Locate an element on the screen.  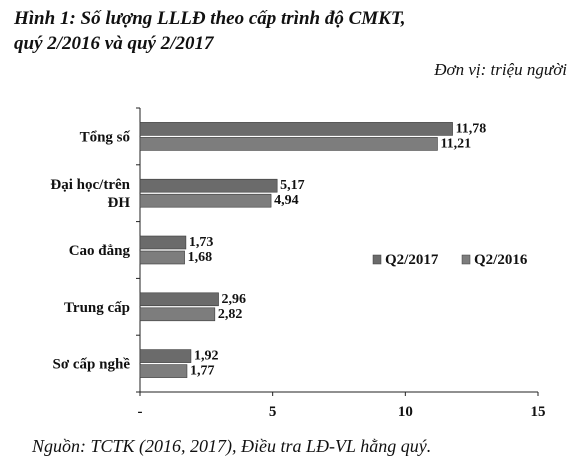
data-label: 11,21 is located at coordinates (455, 143).